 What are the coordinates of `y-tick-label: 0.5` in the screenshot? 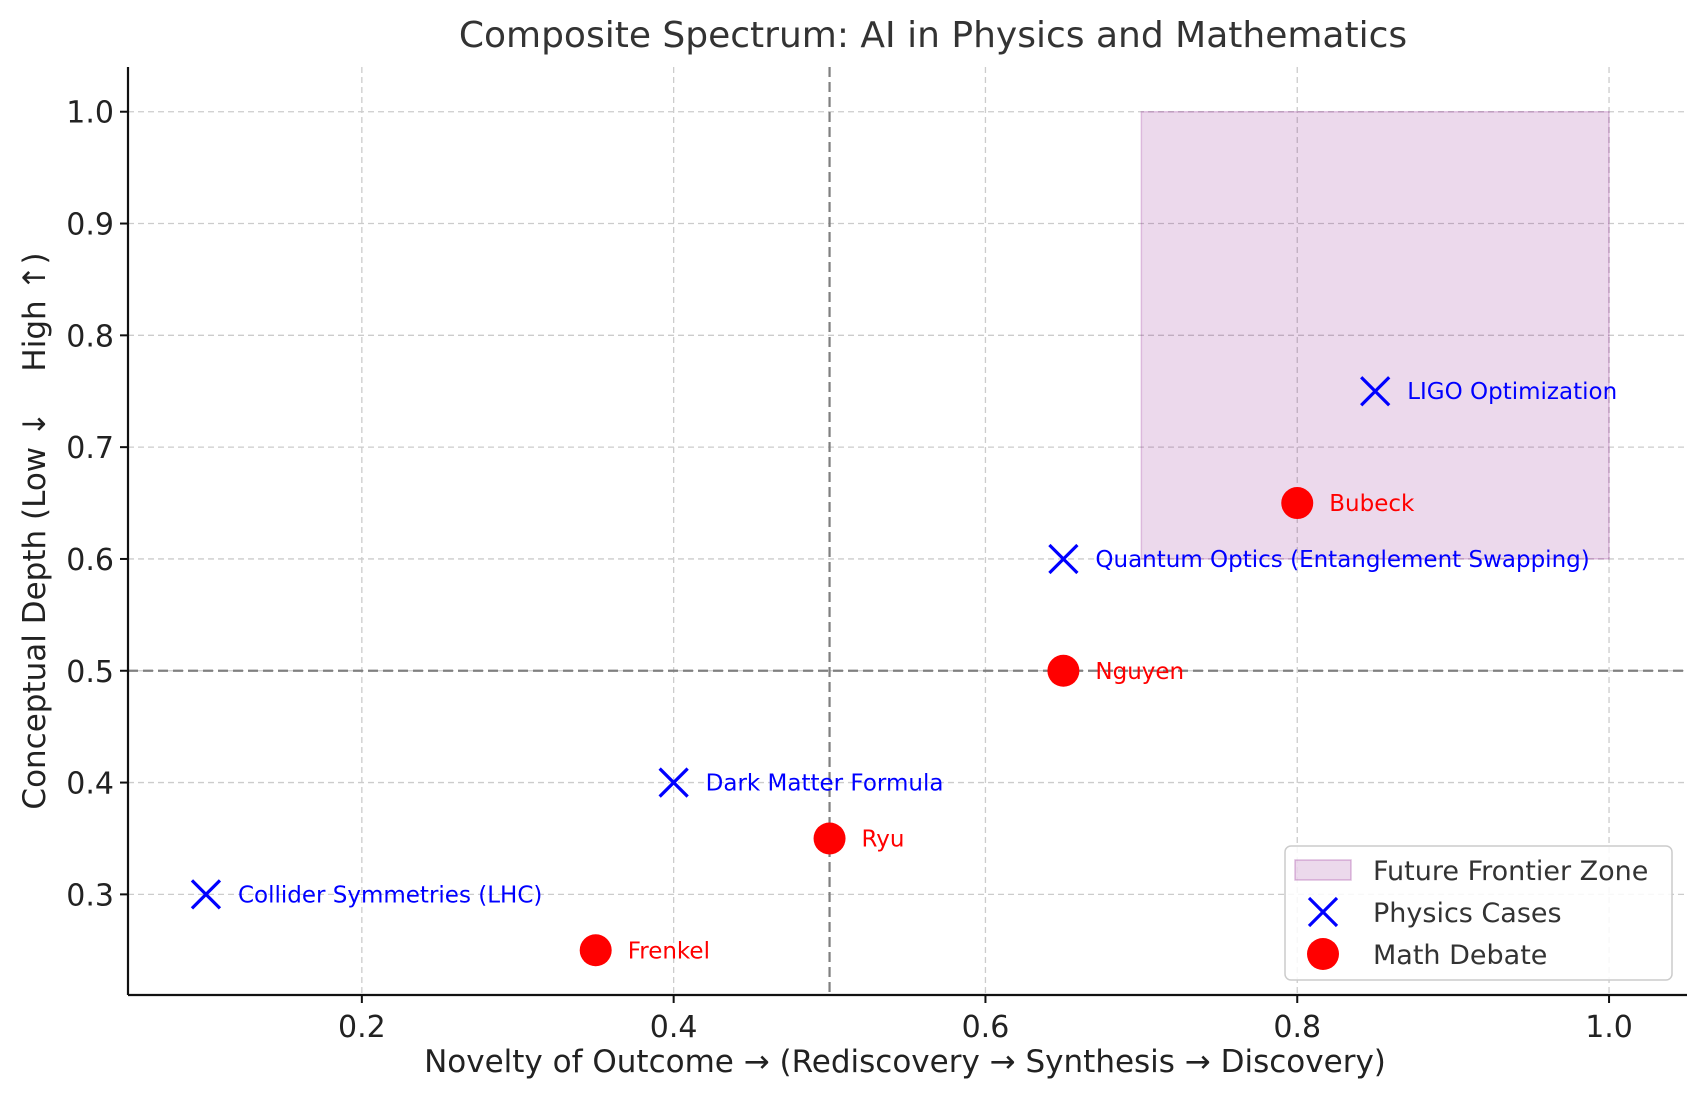 It's located at (90, 672).